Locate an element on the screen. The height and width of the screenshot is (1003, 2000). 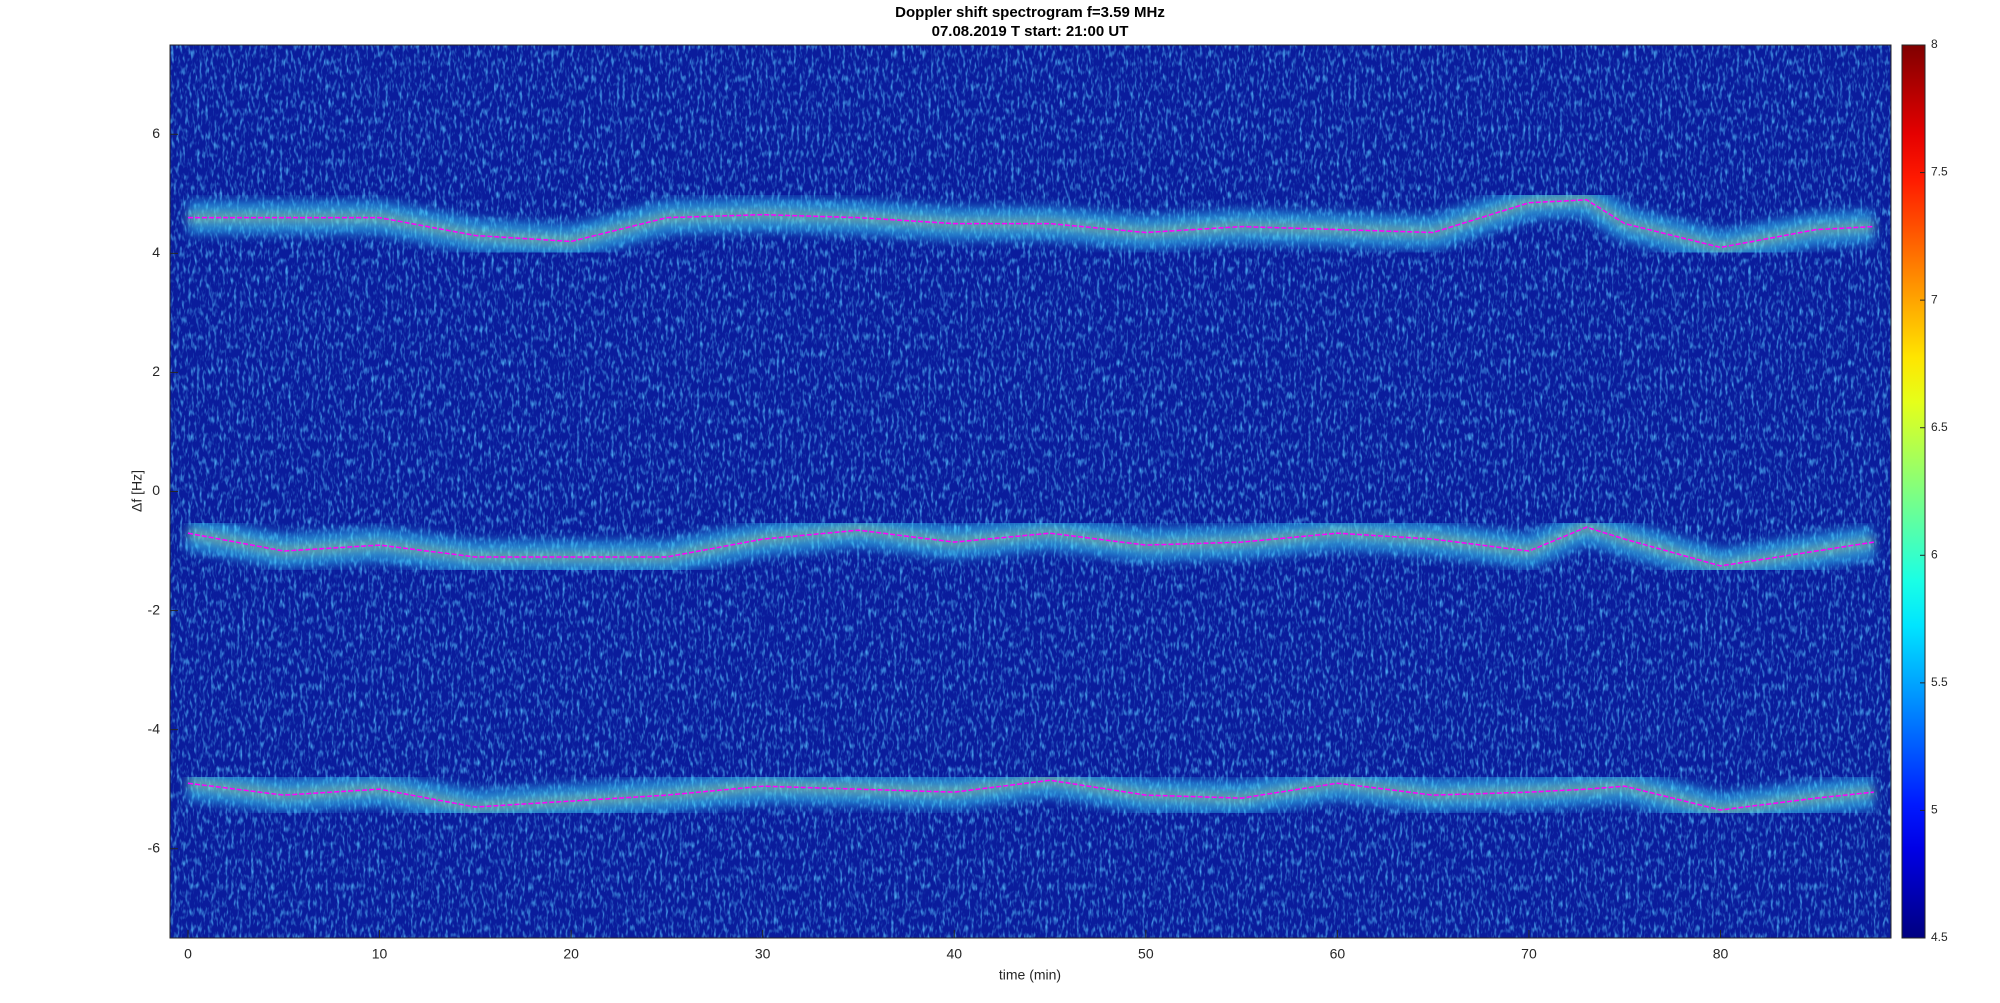
colorbar-tick-label: 6.5 is located at coordinates (1939, 427).